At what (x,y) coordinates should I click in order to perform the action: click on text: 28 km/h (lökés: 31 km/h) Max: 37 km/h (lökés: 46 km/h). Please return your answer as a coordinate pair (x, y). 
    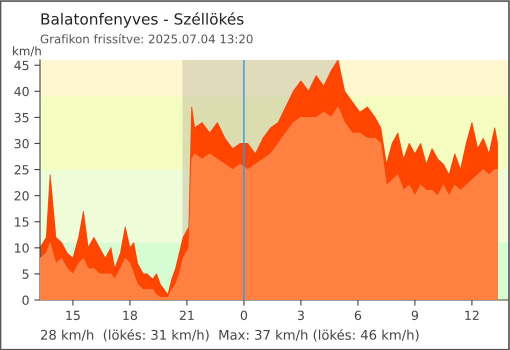
    Looking at the image, I should click on (229, 335).